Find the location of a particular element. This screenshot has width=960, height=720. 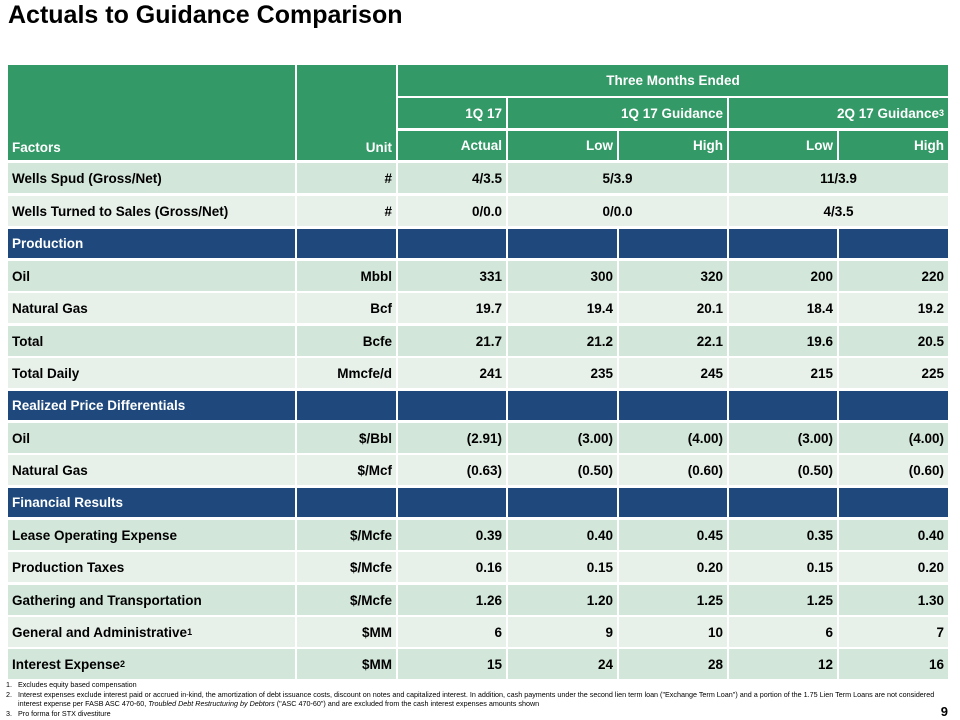

header-period-2q17-guidance: 2Q 17 Guidance 3 is located at coordinates (838, 113).